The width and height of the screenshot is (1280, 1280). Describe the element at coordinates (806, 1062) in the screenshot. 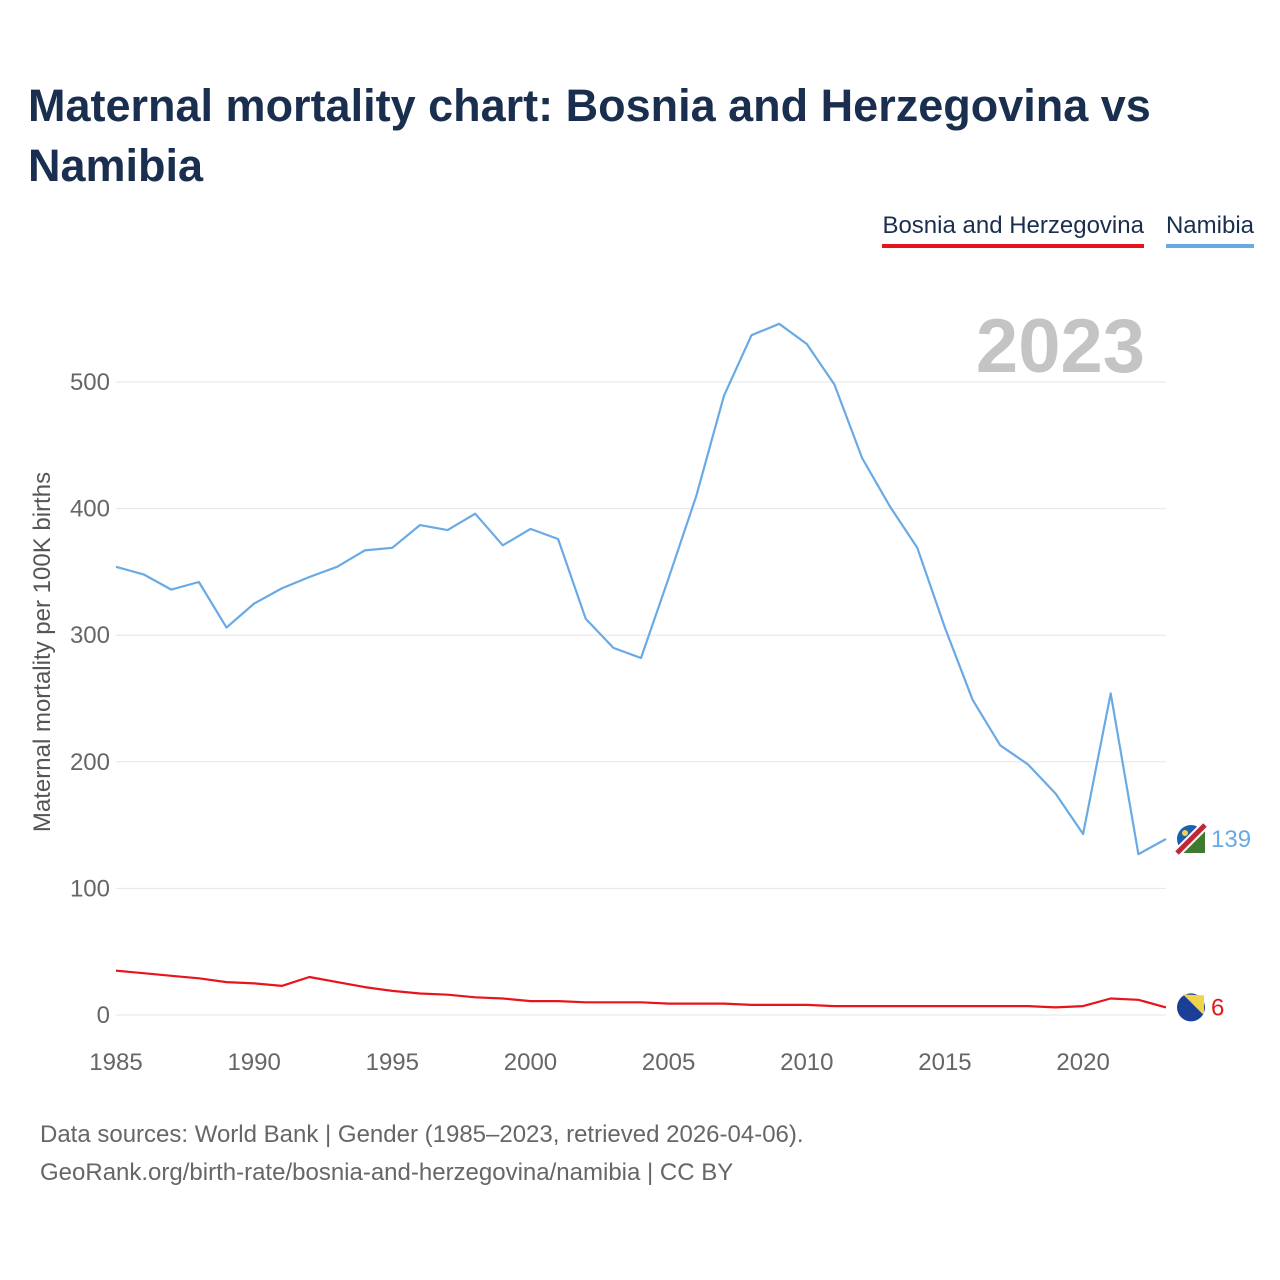

I see `x-tick-label: 2010` at that location.